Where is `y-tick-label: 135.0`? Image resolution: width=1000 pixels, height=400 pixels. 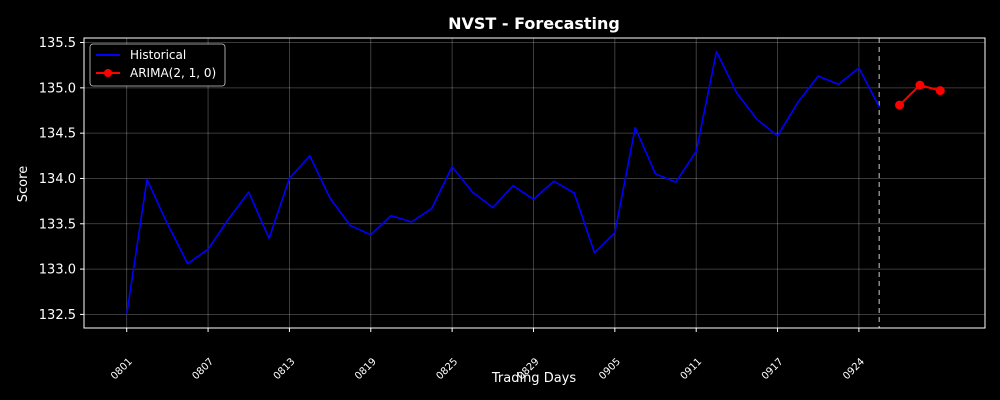 y-tick-label: 135.0 is located at coordinates (57, 88).